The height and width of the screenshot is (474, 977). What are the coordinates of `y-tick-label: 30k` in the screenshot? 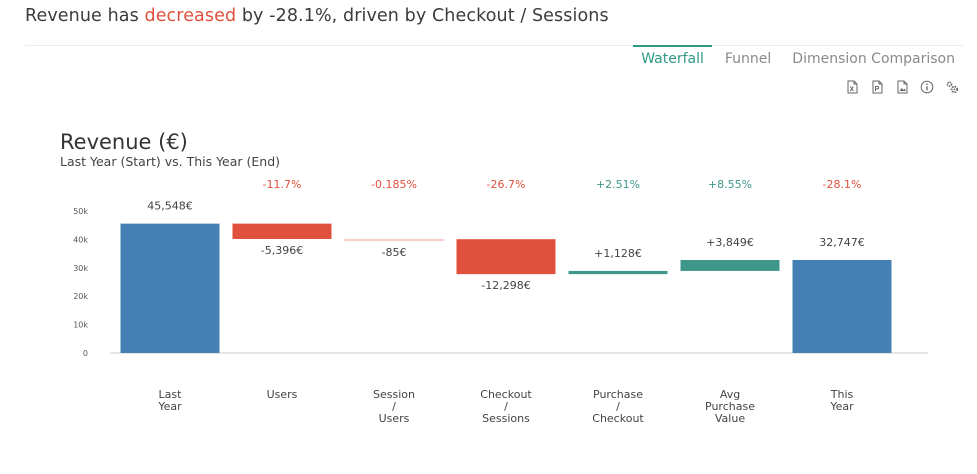 It's located at (80, 268).